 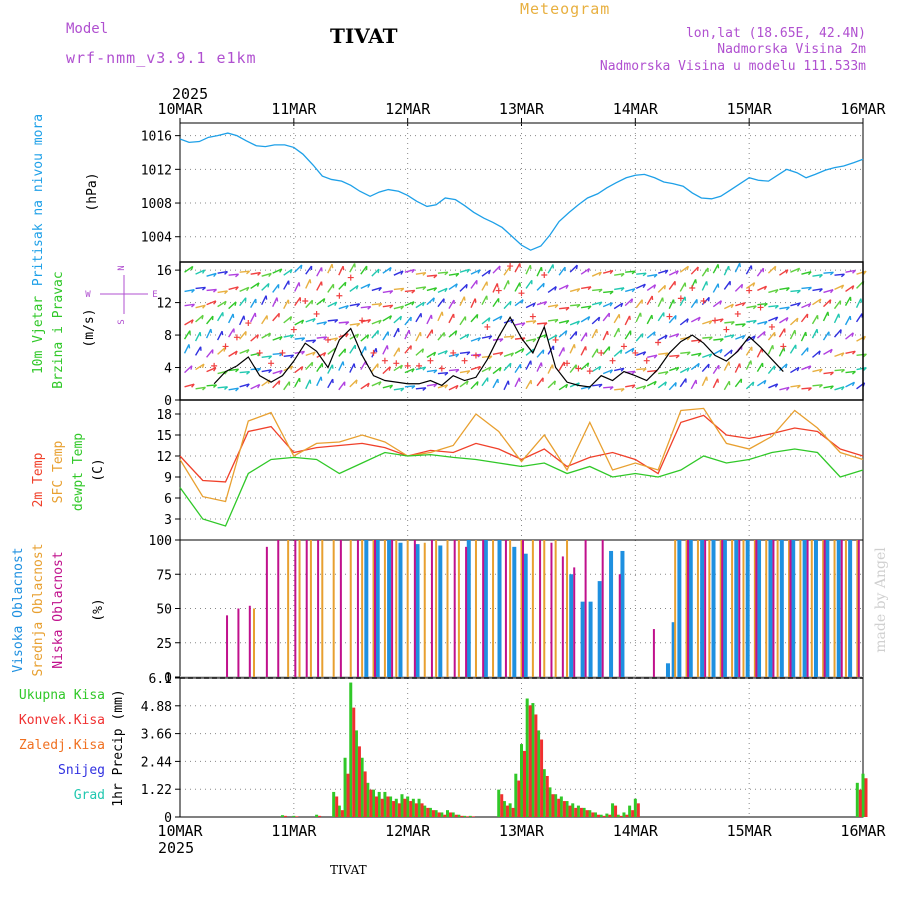 What do you see at coordinates (364, 36) in the screenshot?
I see `station-title: TIVAT` at bounding box center [364, 36].